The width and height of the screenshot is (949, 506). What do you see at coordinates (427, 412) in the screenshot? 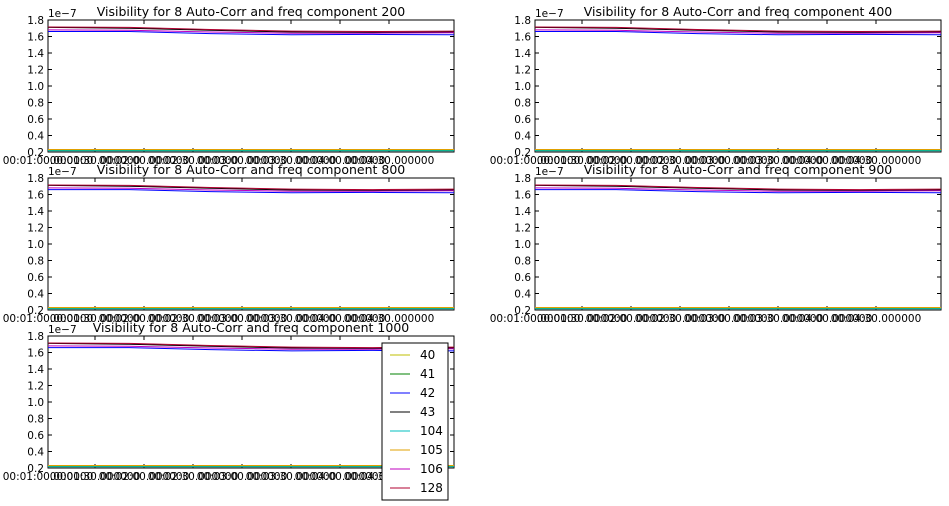
I see `legend-label-43: 43` at bounding box center [427, 412].